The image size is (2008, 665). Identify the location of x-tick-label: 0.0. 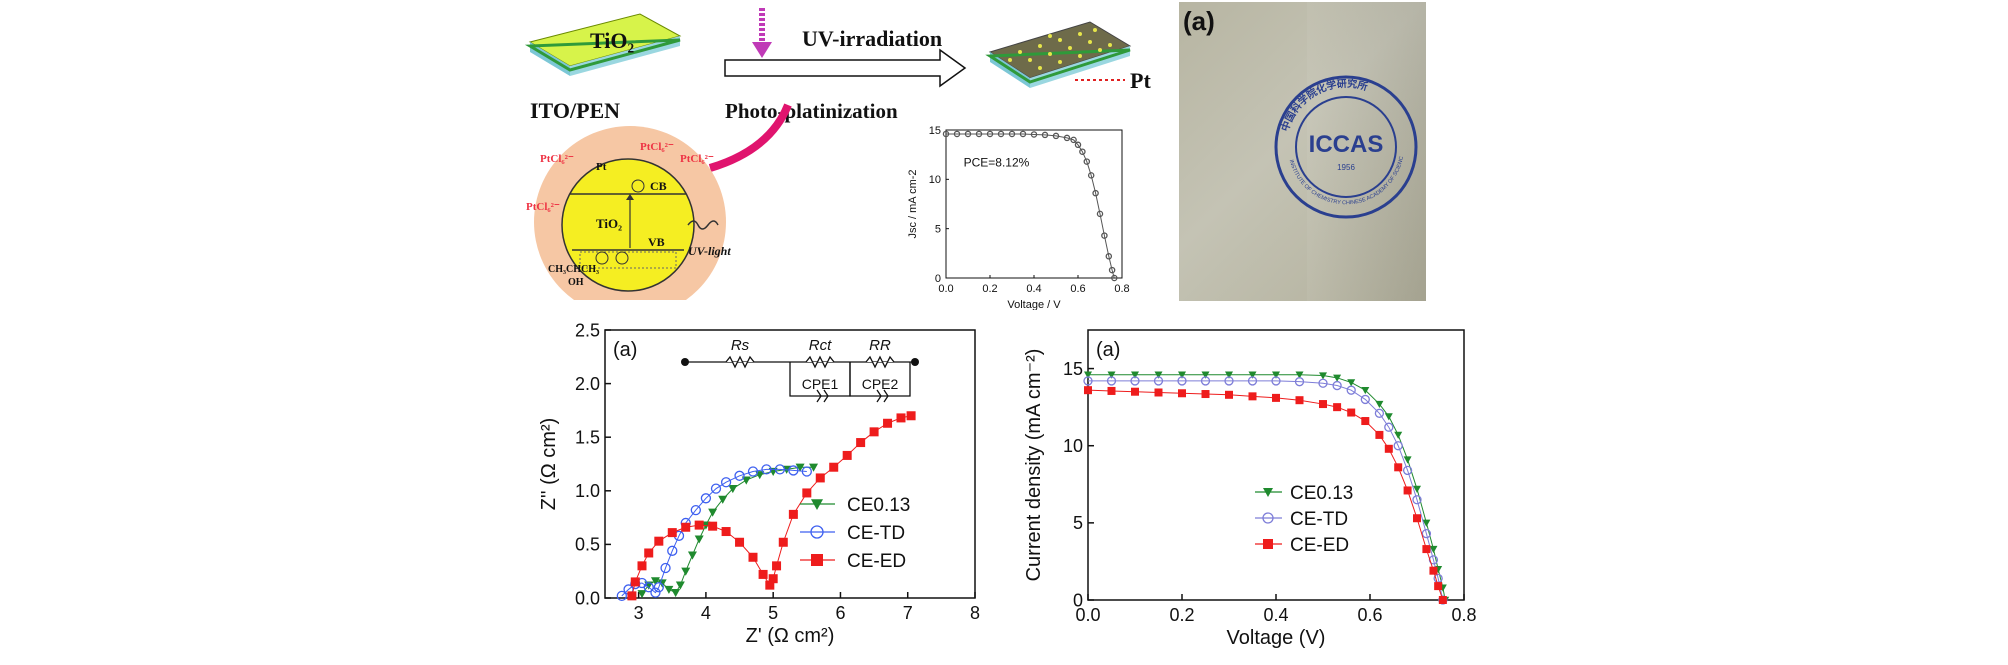
(945, 289).